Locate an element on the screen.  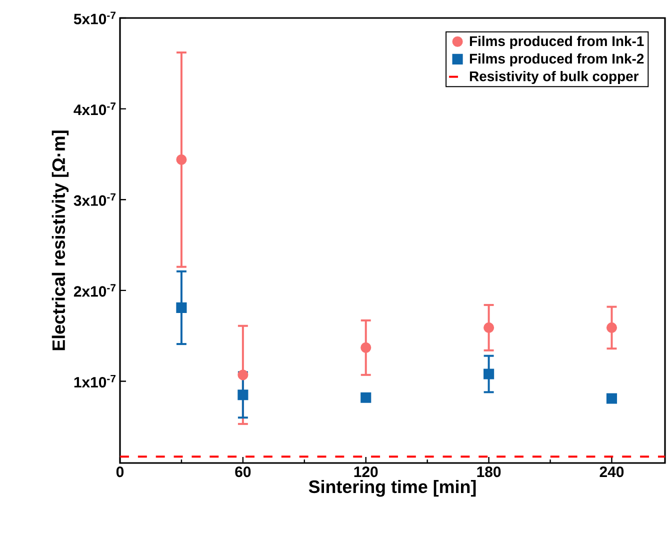
x-tick-label: 180 is located at coordinates (489, 472).